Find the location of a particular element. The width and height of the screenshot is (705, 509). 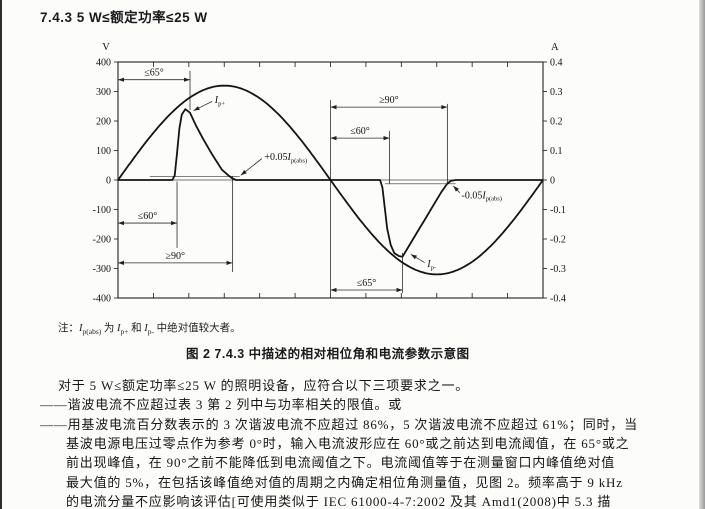

svg-text: 300 is located at coordinates (103, 92).